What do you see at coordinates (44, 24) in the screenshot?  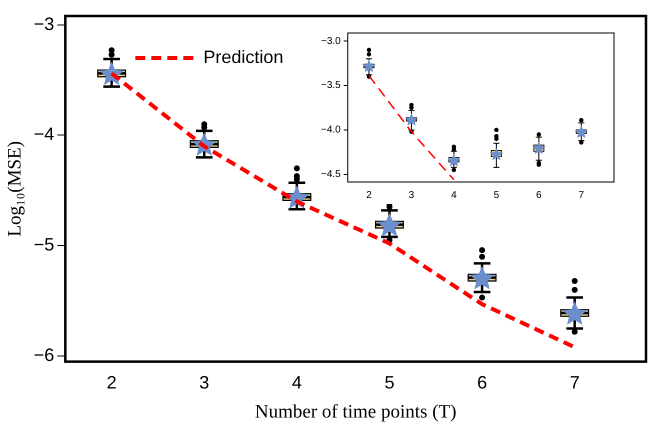 I see `y-tick-label: −3` at bounding box center [44, 24].